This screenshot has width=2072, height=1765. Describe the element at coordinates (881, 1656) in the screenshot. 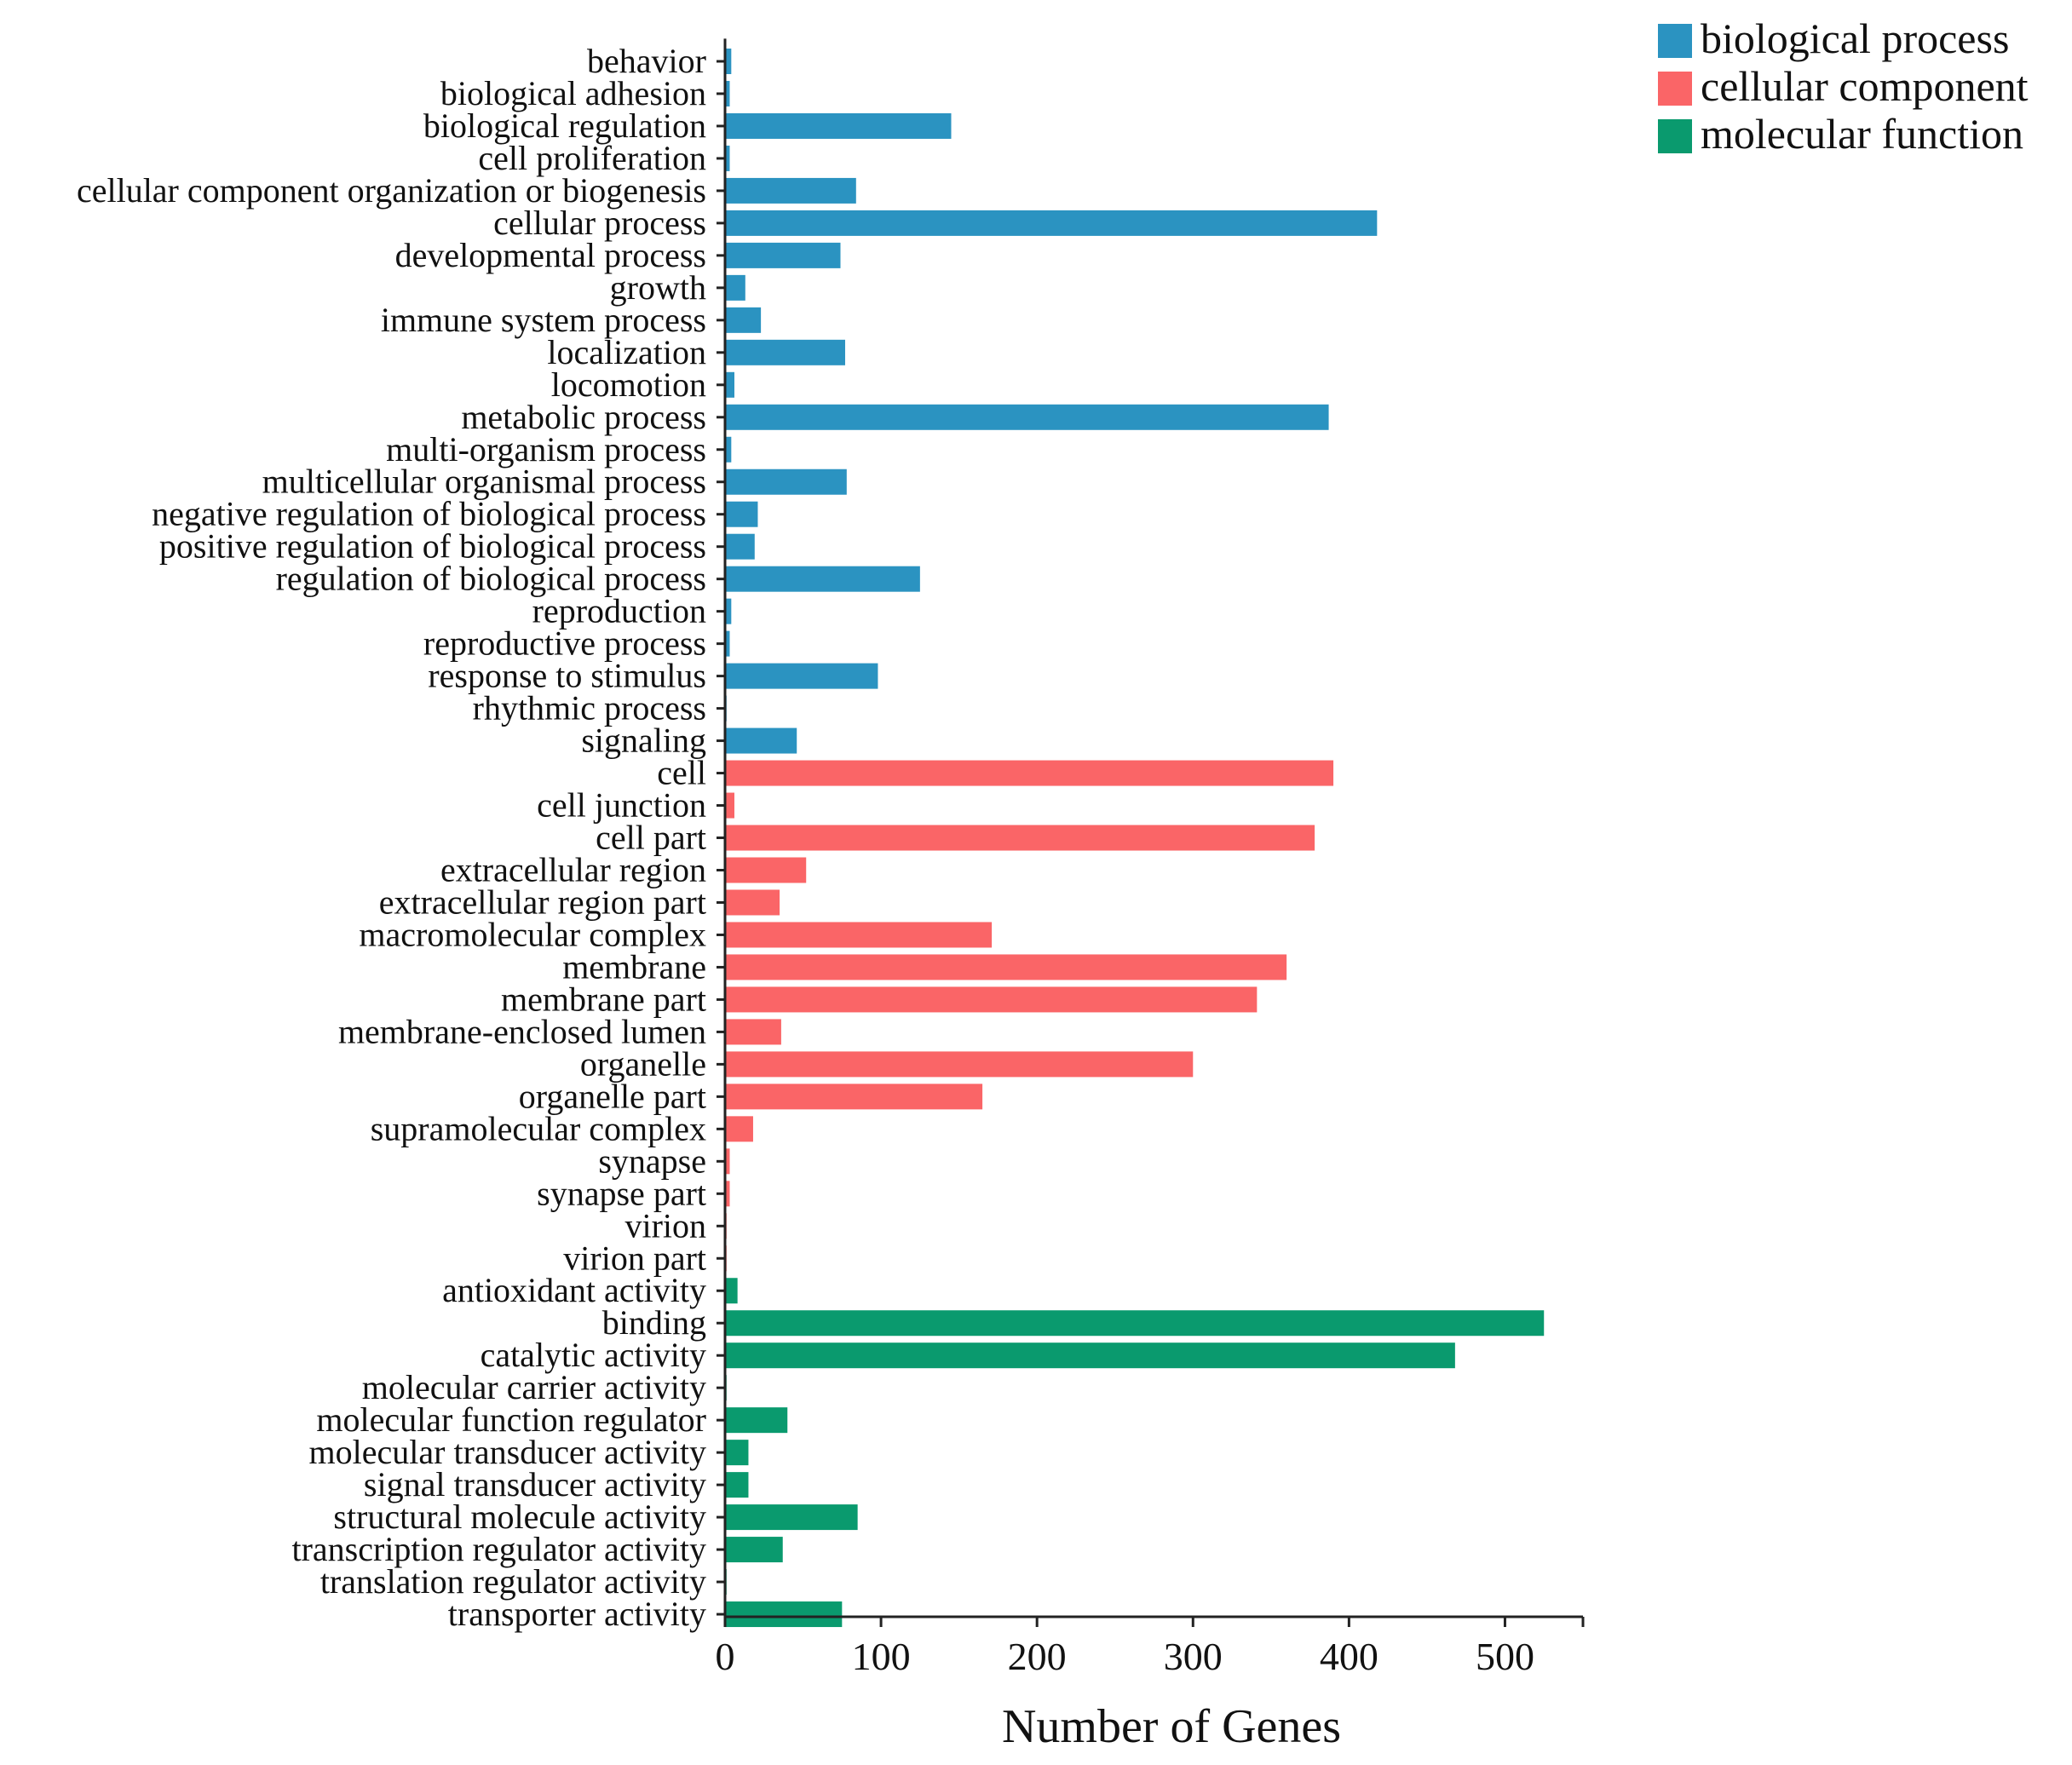

I see `x-tick-label: 100` at that location.